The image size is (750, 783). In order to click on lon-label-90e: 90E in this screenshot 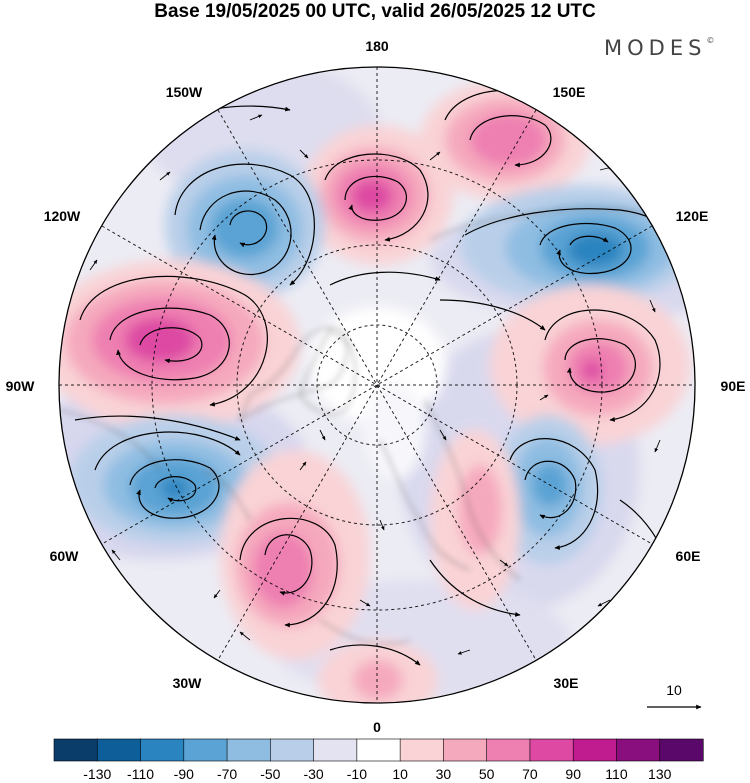, I will do `click(733, 386)`.